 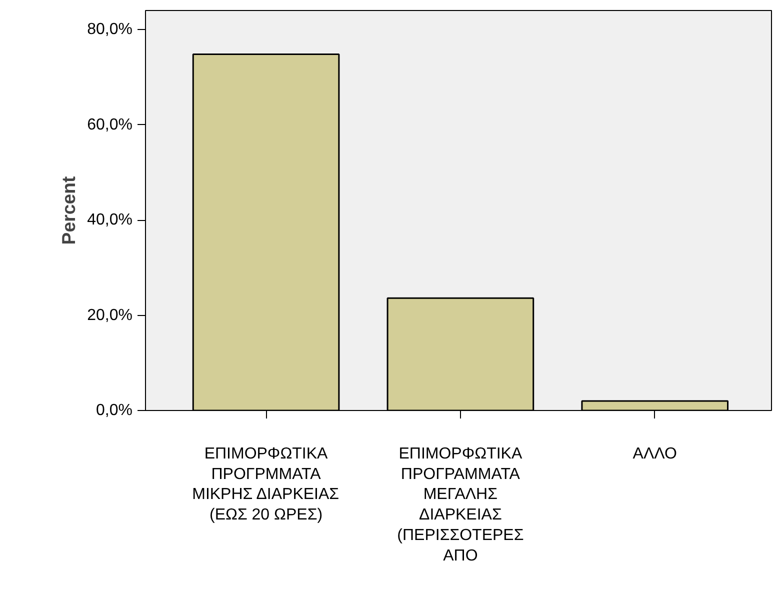 I want to click on y-tick-label: 80,0%, so click(x=110, y=29).